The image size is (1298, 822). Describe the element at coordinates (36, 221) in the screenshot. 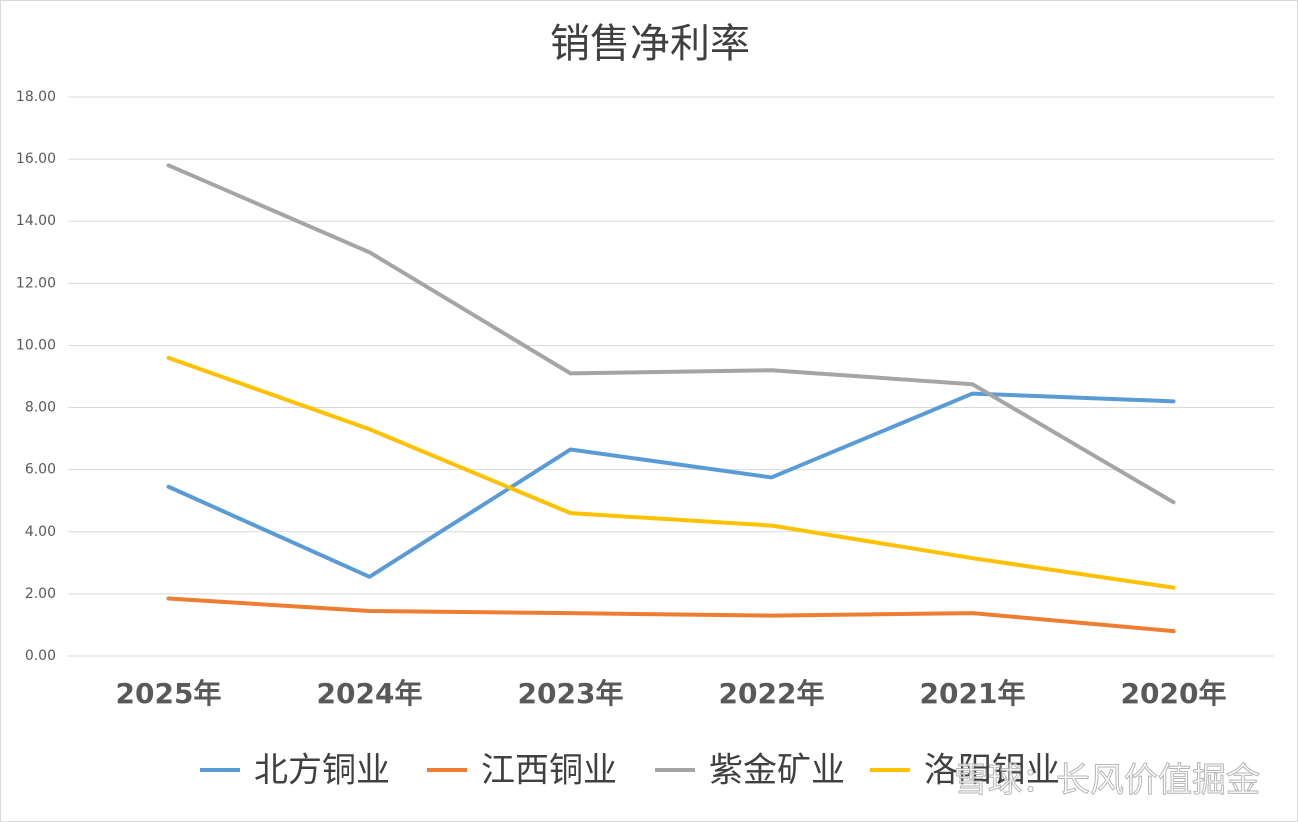

I see `y-tick-label: 14.00` at that location.